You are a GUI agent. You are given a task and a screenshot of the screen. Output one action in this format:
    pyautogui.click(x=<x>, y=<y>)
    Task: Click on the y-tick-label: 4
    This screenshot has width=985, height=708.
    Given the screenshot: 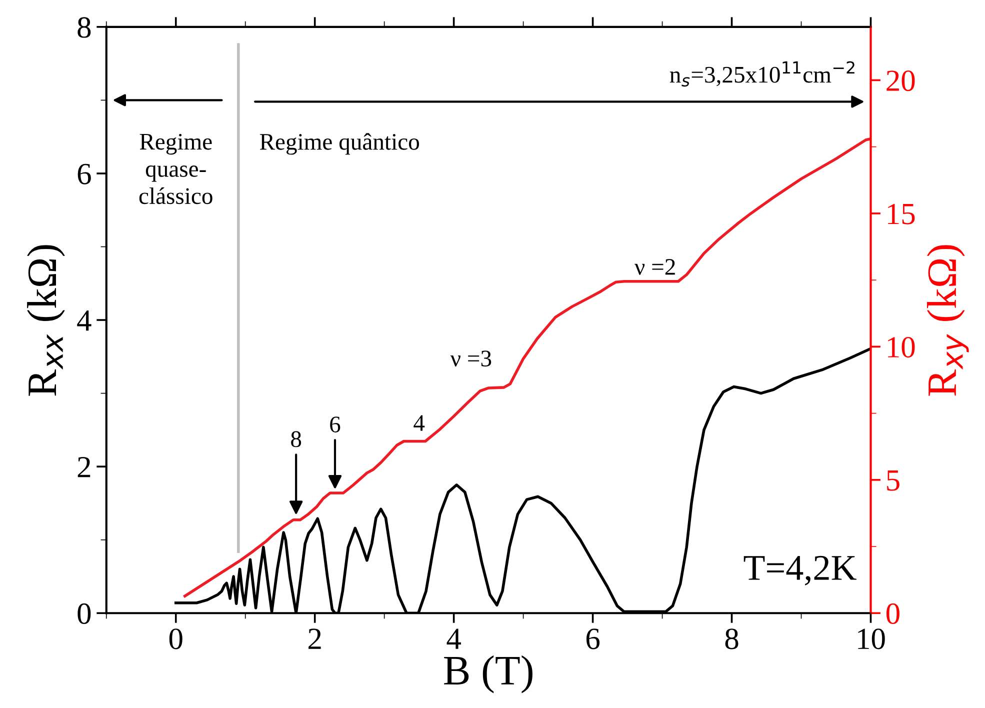 What is the action you would take?
    pyautogui.click(x=84, y=320)
    